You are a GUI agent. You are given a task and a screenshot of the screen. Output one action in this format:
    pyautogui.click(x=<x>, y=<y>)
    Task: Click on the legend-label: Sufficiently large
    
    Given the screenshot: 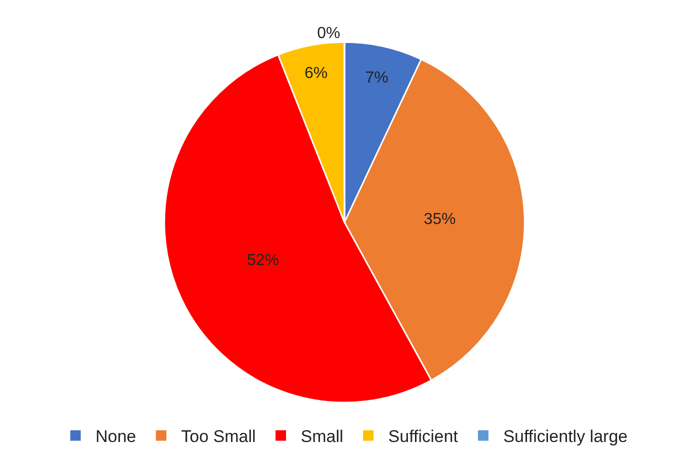 What is the action you would take?
    pyautogui.click(x=565, y=436)
    